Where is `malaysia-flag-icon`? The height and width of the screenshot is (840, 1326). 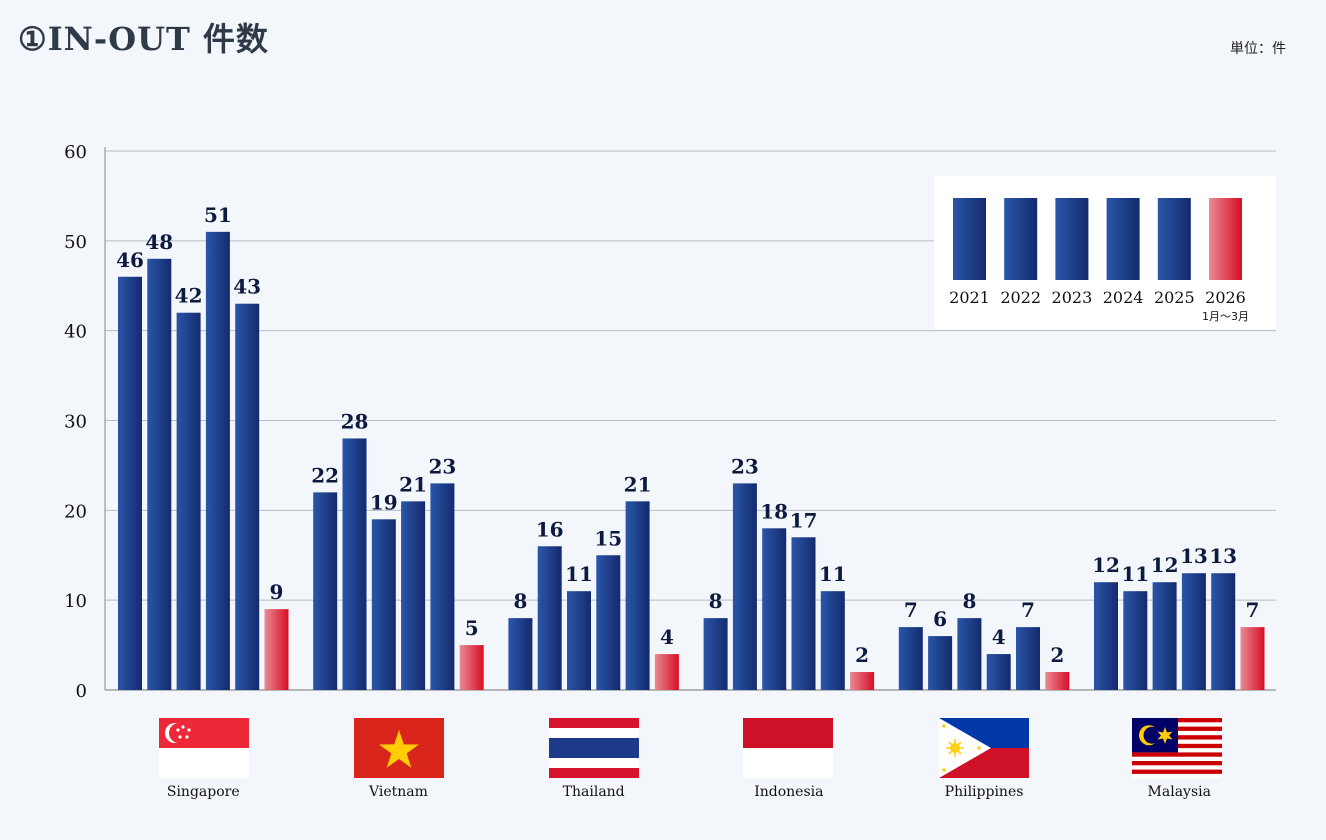
malaysia-flag-icon is located at coordinates (1177, 748).